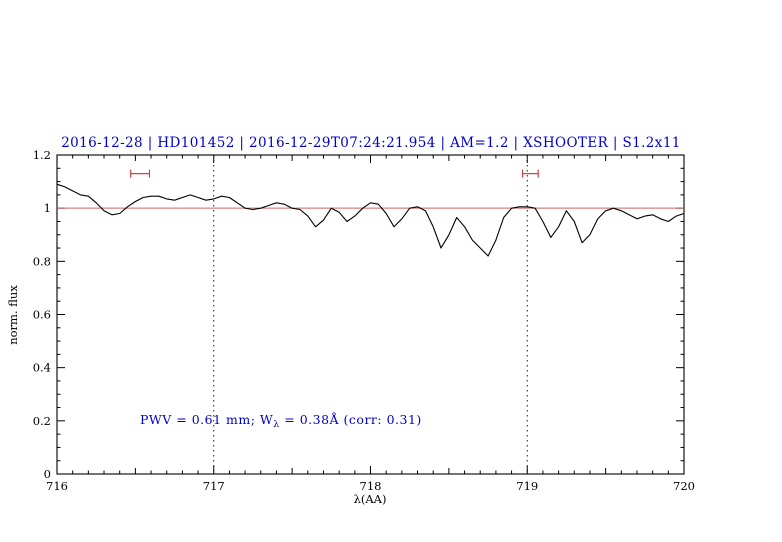 This screenshot has width=782, height=542. What do you see at coordinates (527, 486) in the screenshot?
I see `x-tick-label: 719` at bounding box center [527, 486].